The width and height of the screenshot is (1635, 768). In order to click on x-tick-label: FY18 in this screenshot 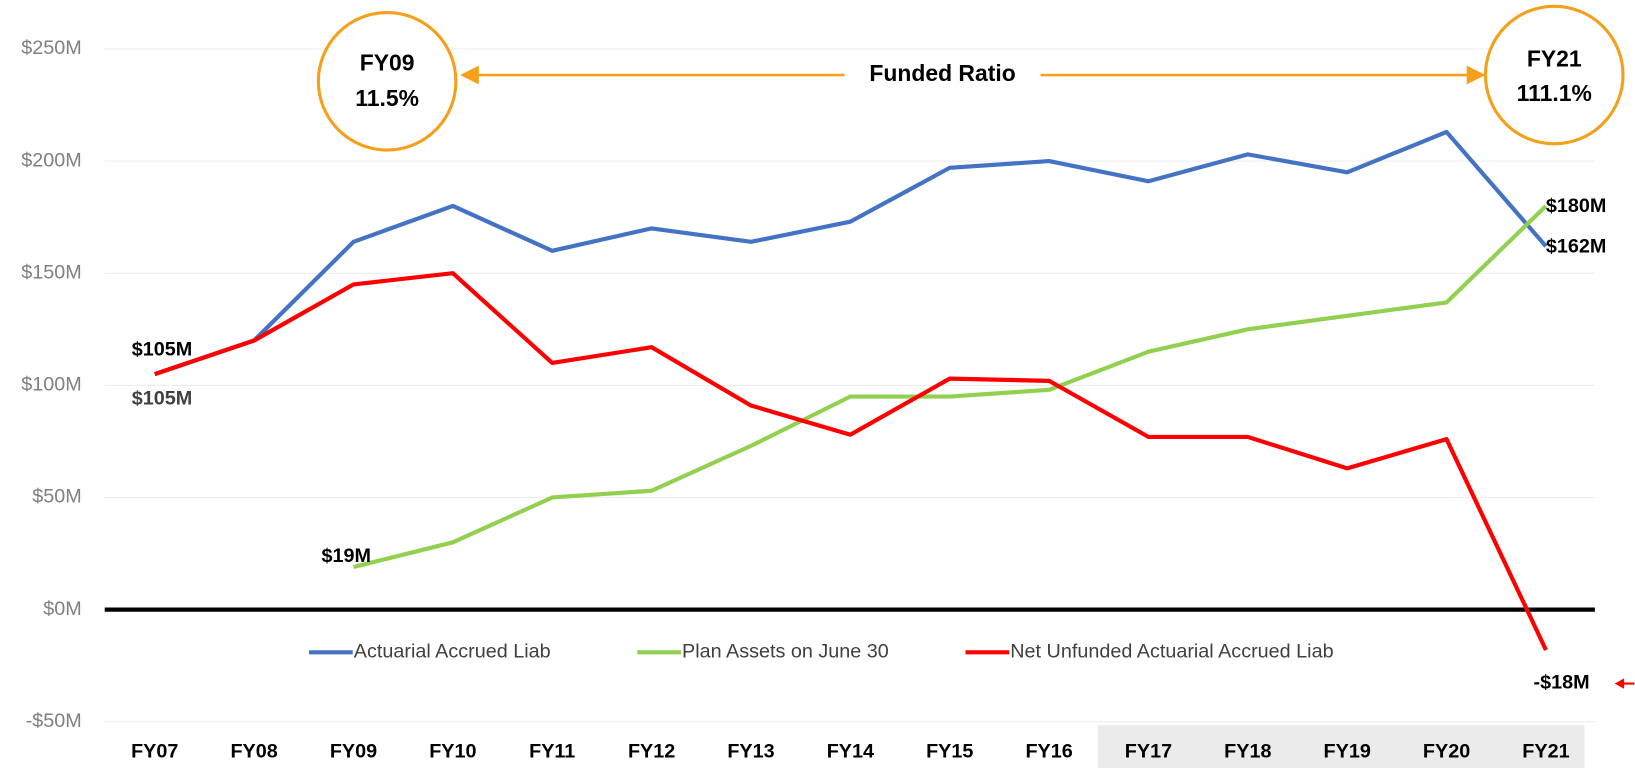, I will do `click(1247, 752)`.